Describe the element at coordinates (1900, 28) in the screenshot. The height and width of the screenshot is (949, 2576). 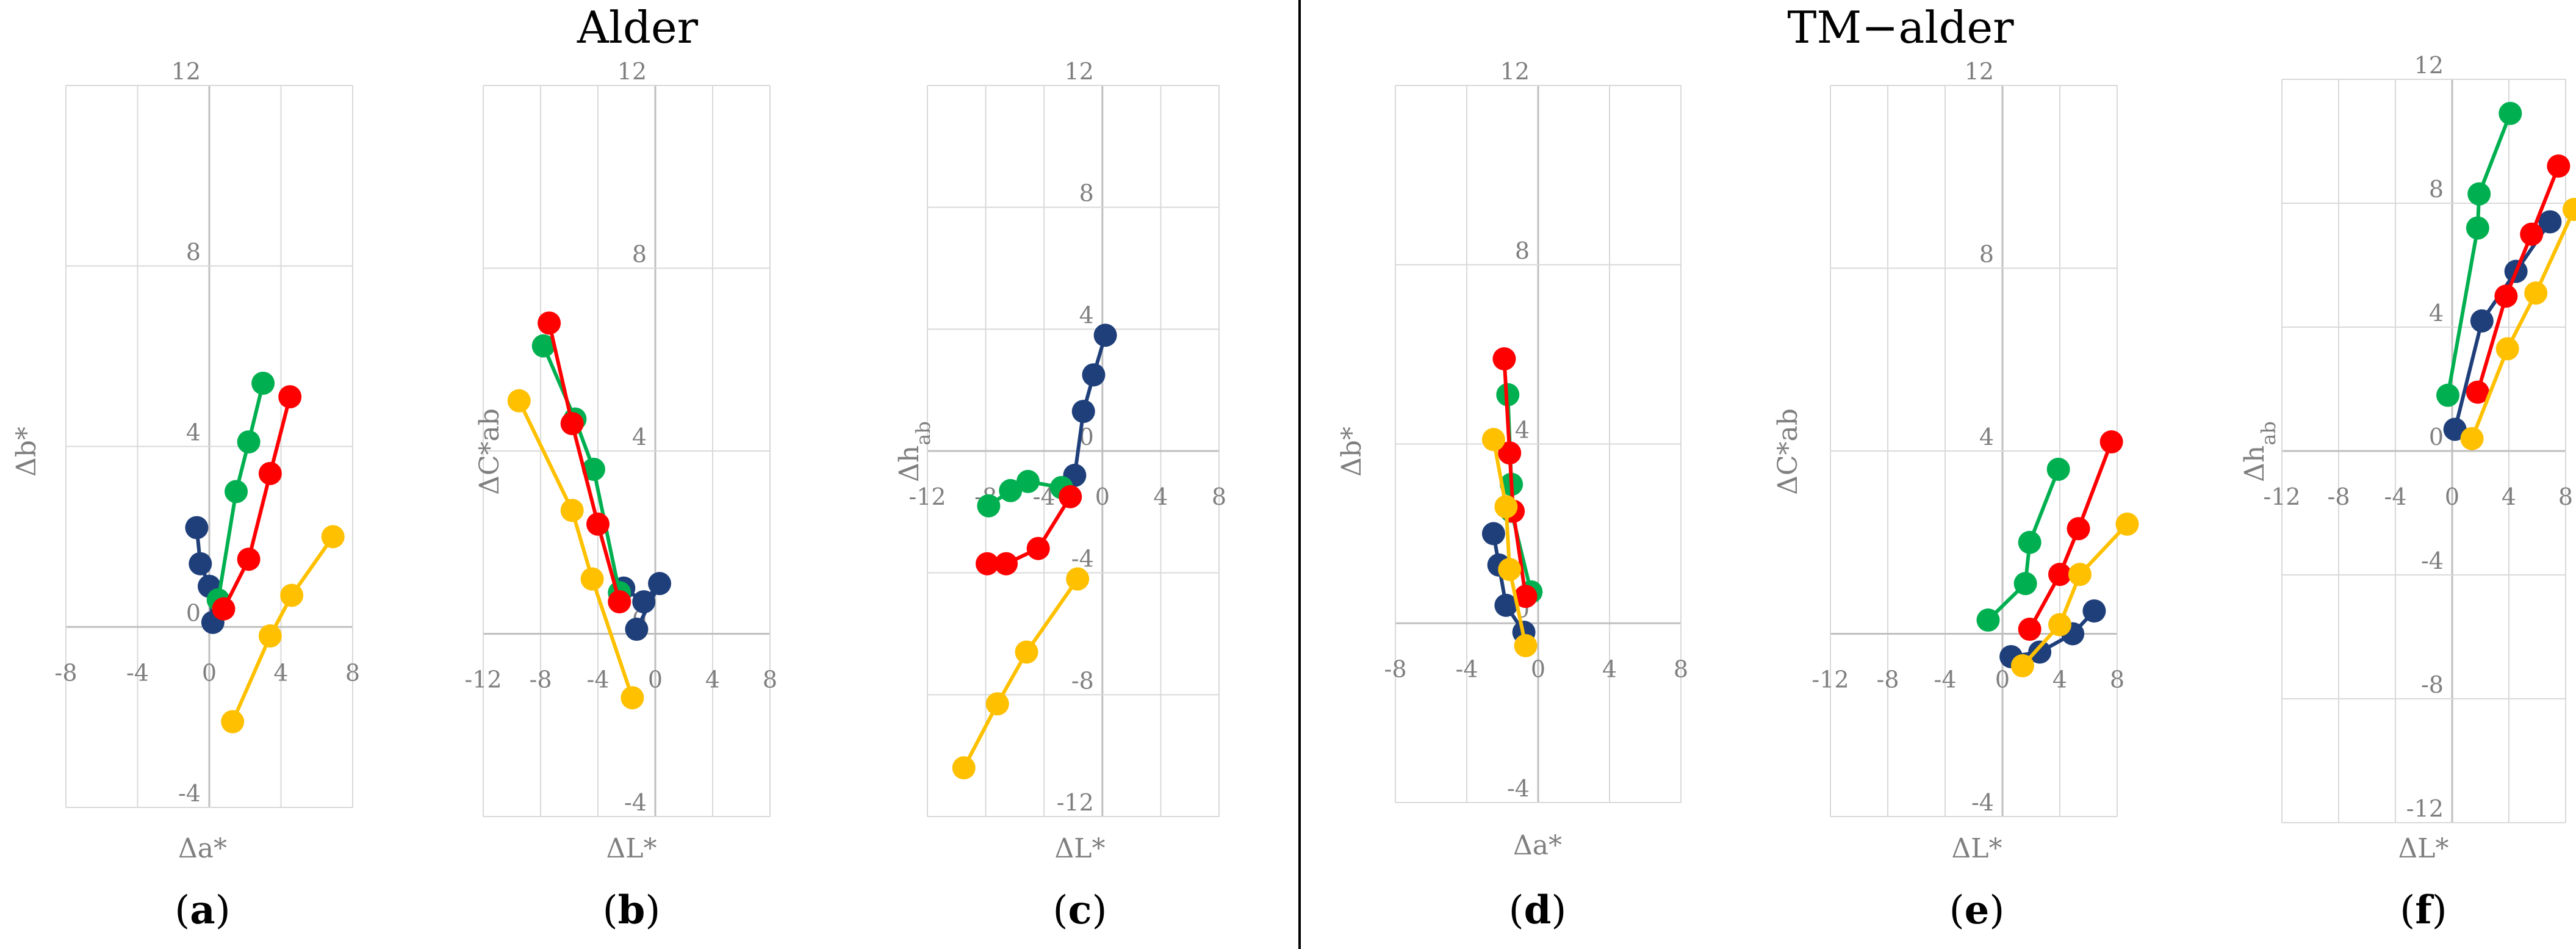
I see `group-title-tm-alder: TM−alder` at that location.